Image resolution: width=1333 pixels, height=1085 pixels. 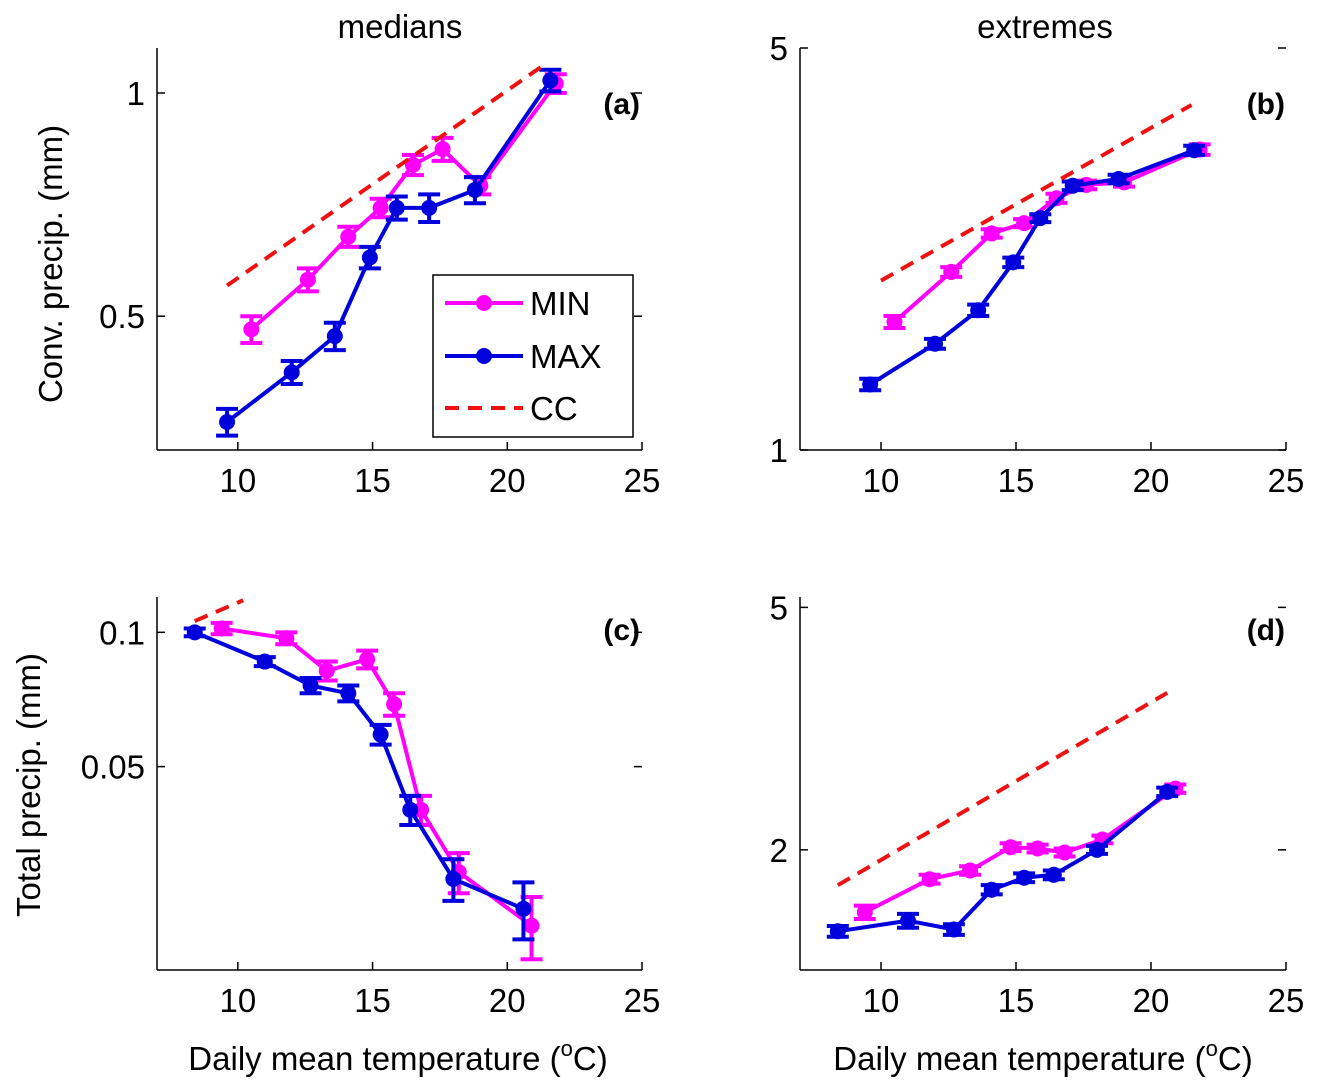 What do you see at coordinates (376, 791) in the screenshot?
I see `panel-c-series-min` at bounding box center [376, 791].